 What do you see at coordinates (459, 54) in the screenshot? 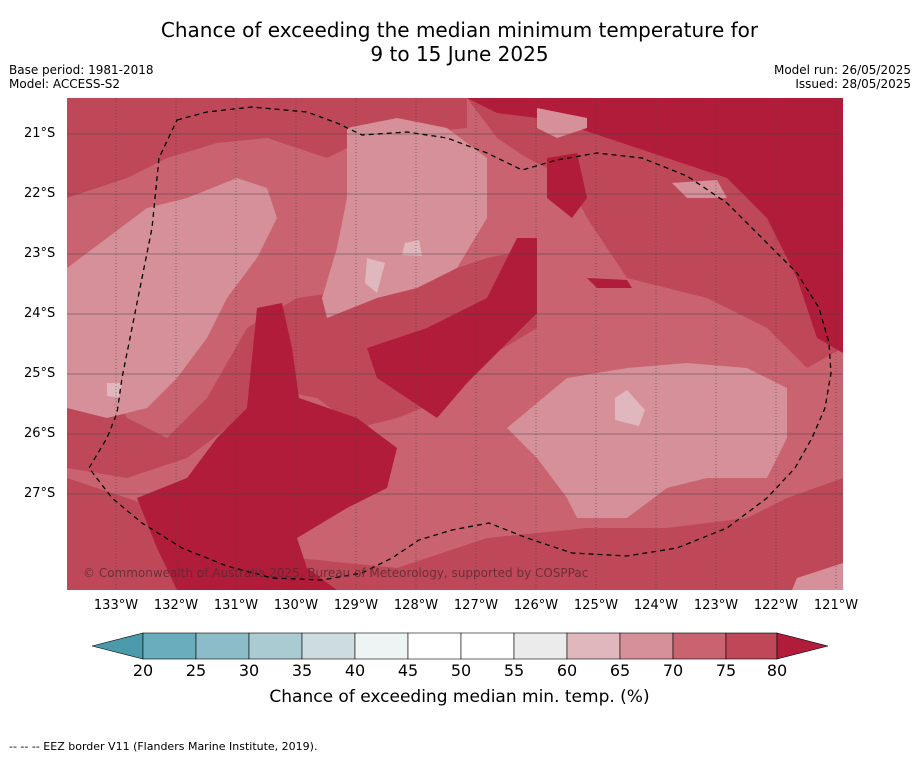
I see `title-line-2: 9 to 15 June 2025` at bounding box center [459, 54].